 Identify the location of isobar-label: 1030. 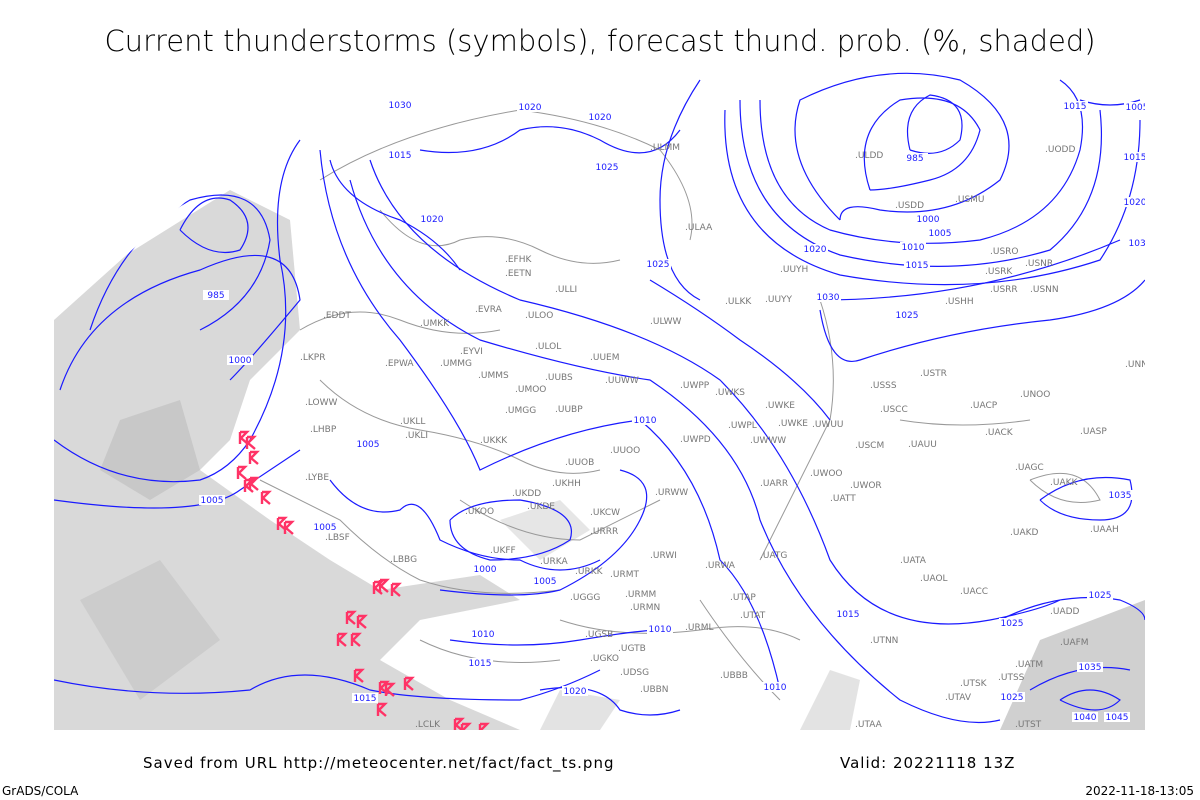
(828, 298).